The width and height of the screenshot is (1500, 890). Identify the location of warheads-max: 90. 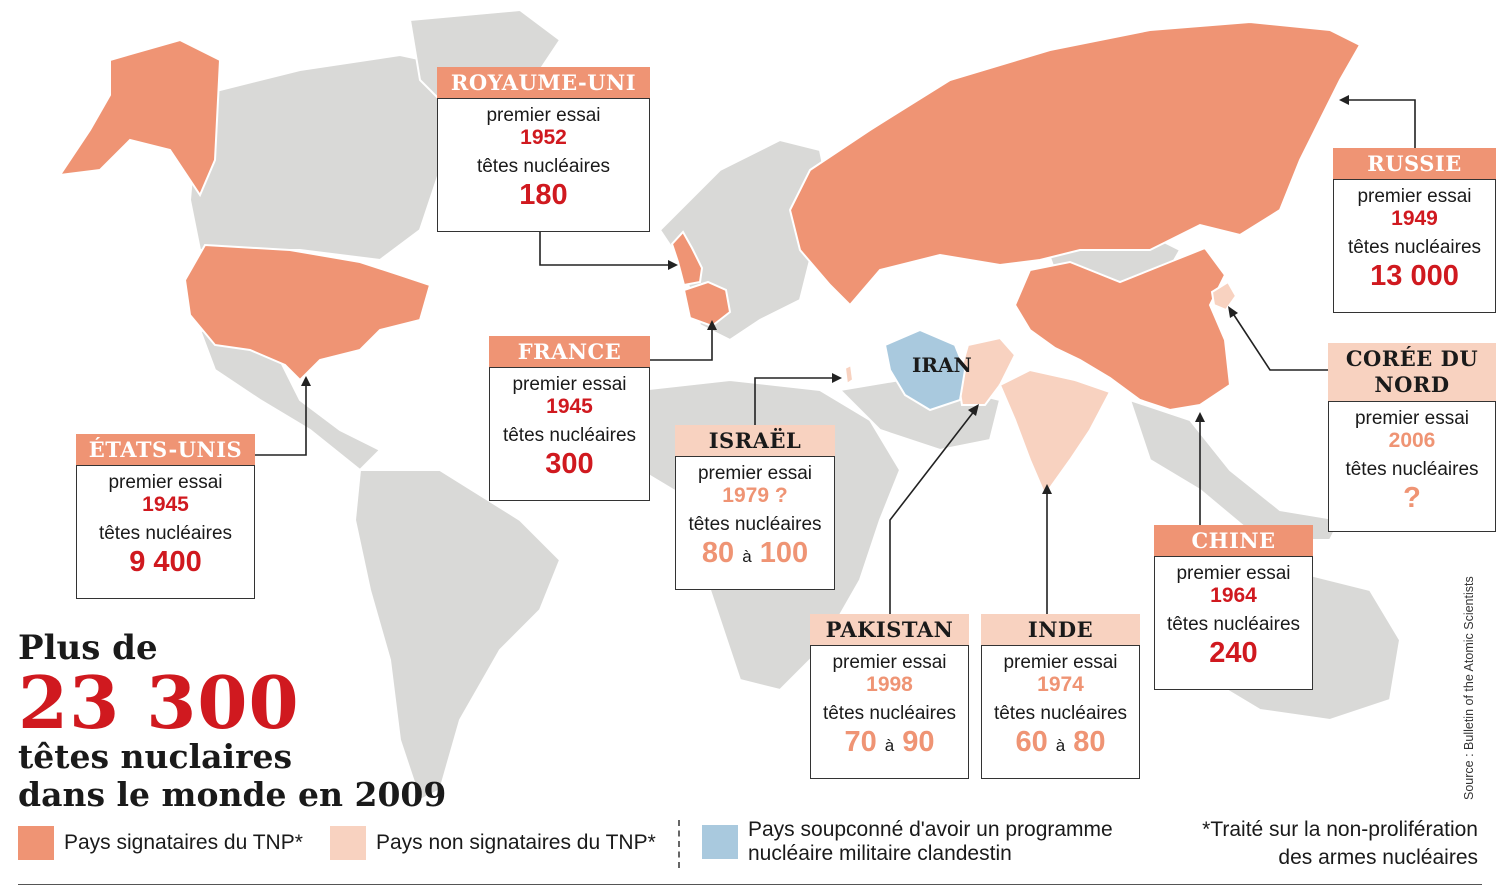
(918, 742).